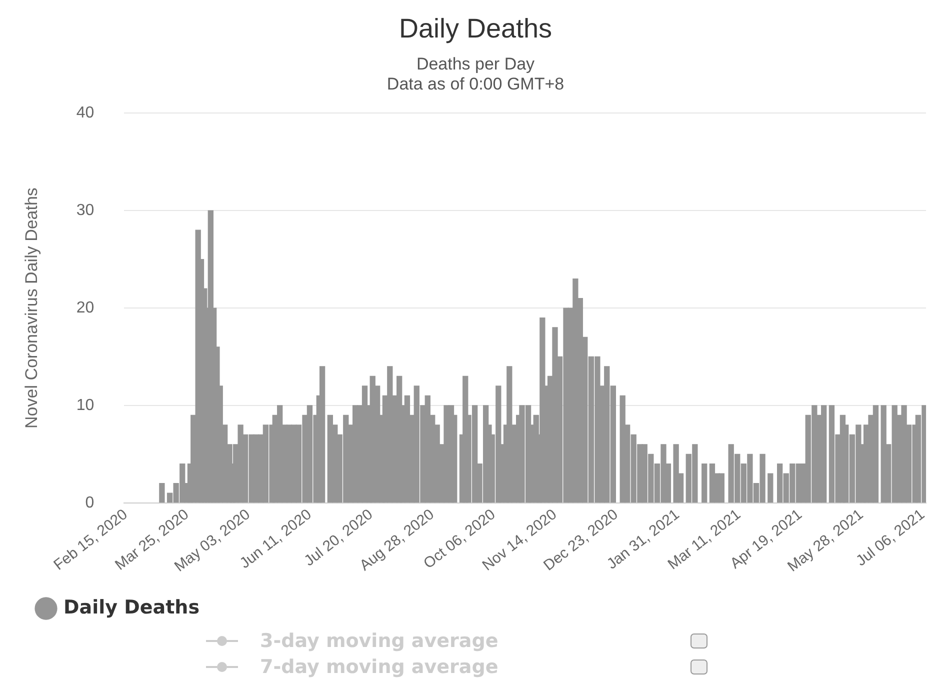 The height and width of the screenshot is (691, 945). I want to click on y-axis-title: Novel Coronavirus Daily Deaths, so click(31, 308).